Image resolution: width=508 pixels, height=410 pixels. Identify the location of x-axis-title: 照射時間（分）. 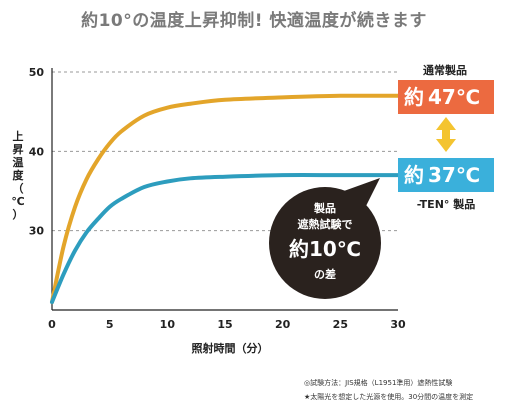
(230, 348).